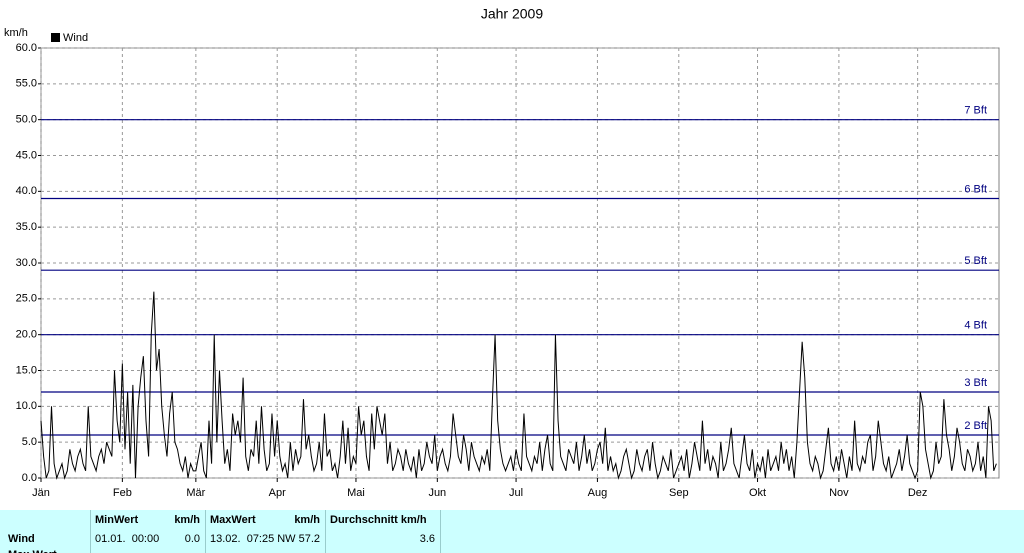 This screenshot has height=553, width=1024. I want to click on x-tick-label: Mär, so click(195, 493).